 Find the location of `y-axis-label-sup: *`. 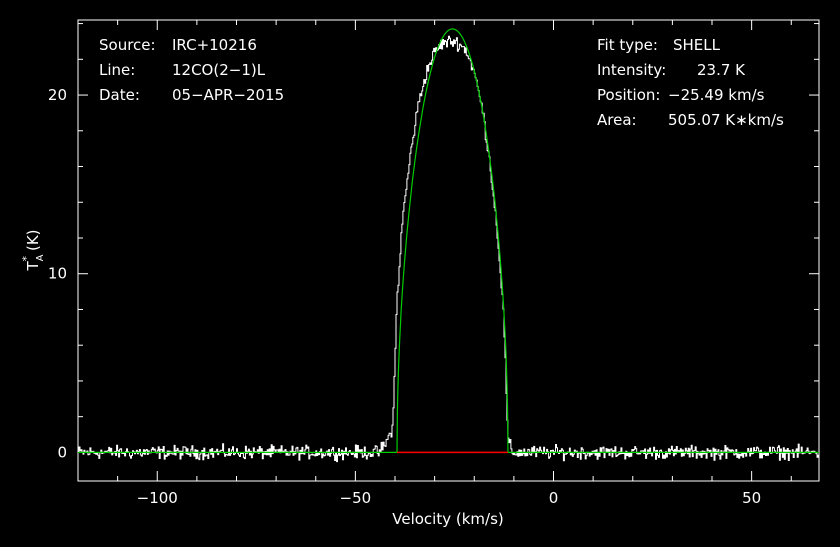

y-axis-label-sup: * is located at coordinates (26, 259).